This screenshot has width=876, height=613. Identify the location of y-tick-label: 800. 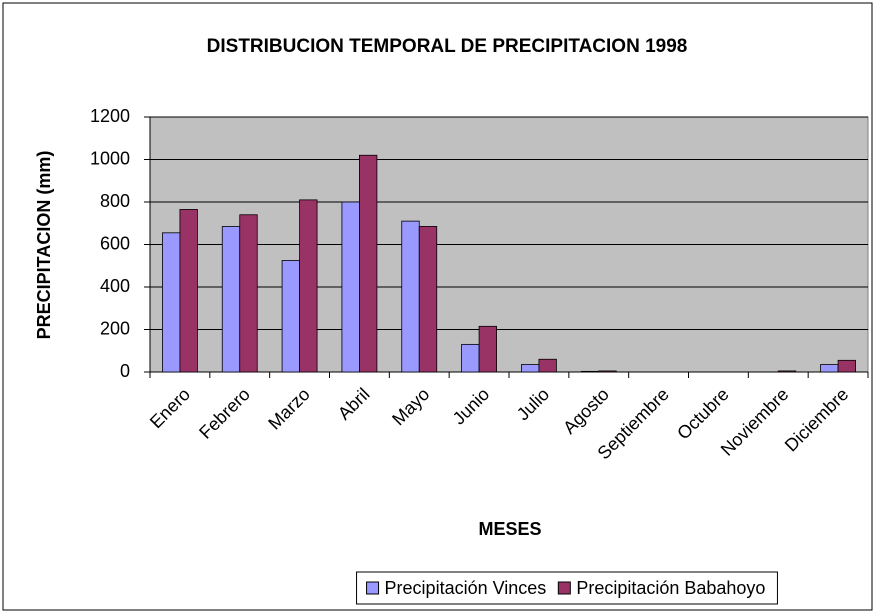
(115, 201).